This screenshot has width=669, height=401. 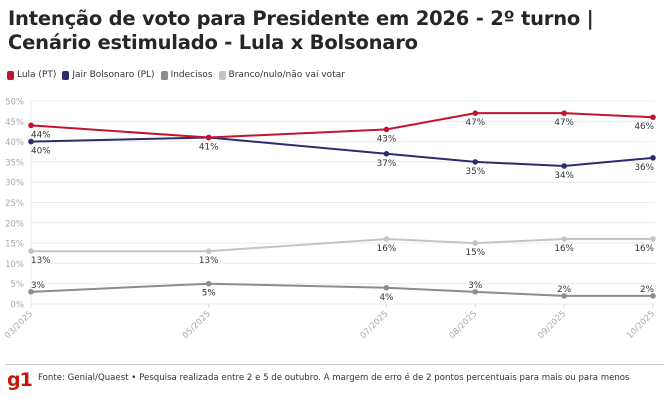 What do you see at coordinates (334, 364) in the screenshot?
I see `footer-divider` at bounding box center [334, 364].